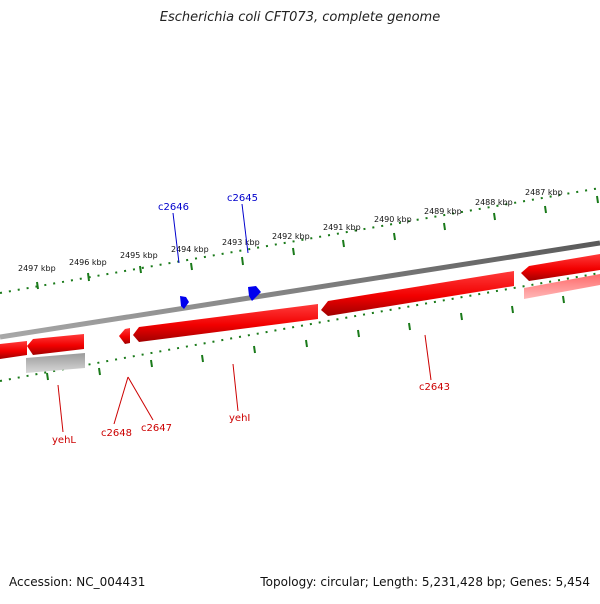 Image resolution: width=600 pixels, height=604 pixels. Describe the element at coordinates (300, 17) in the screenshot. I see `map-title: Escherichia coli CFT073, complete genome` at that location.